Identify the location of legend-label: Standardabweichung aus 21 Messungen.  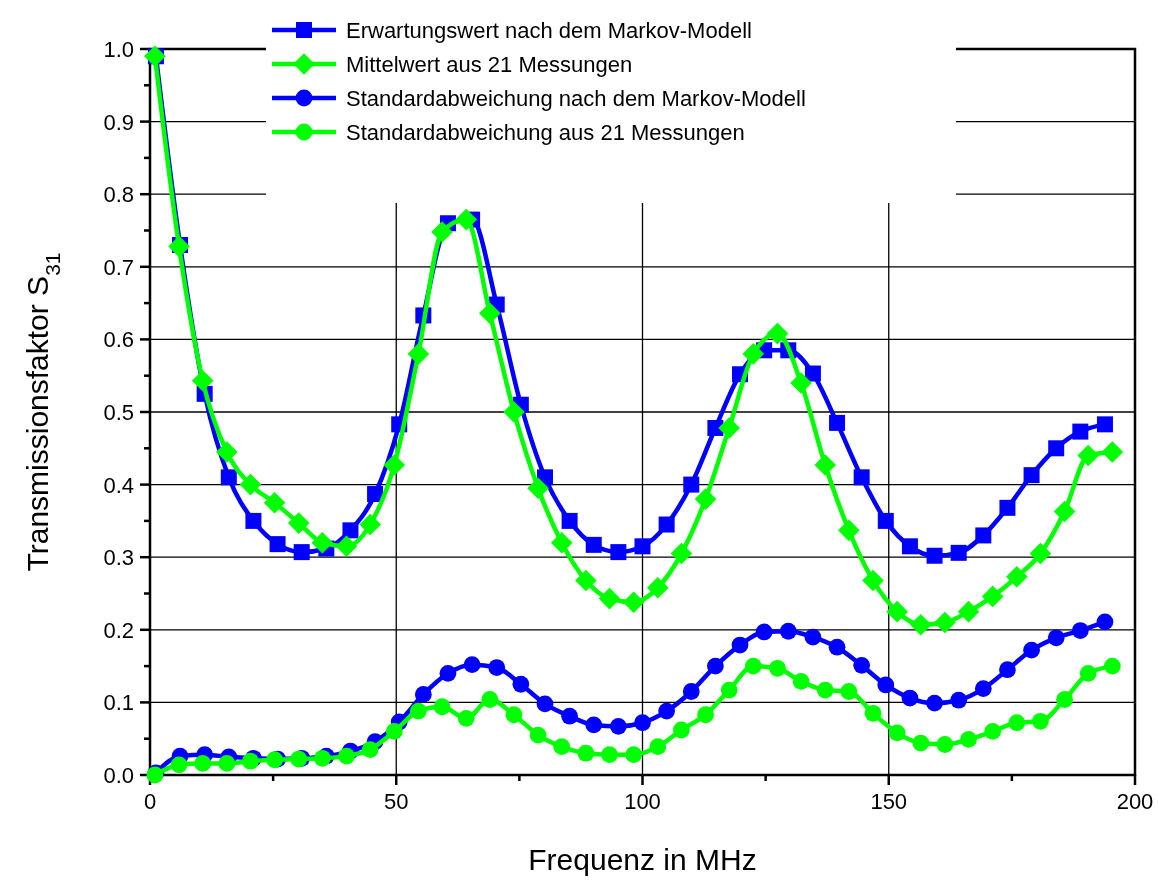
(545, 132).